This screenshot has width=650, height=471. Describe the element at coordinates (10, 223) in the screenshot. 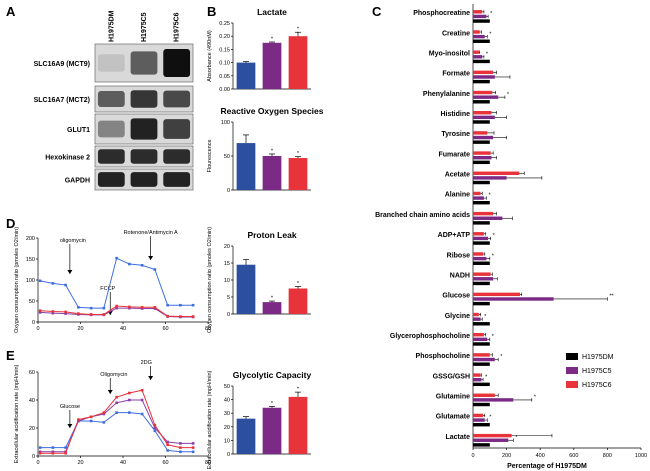

I see `panel-label-d: D` at that location.